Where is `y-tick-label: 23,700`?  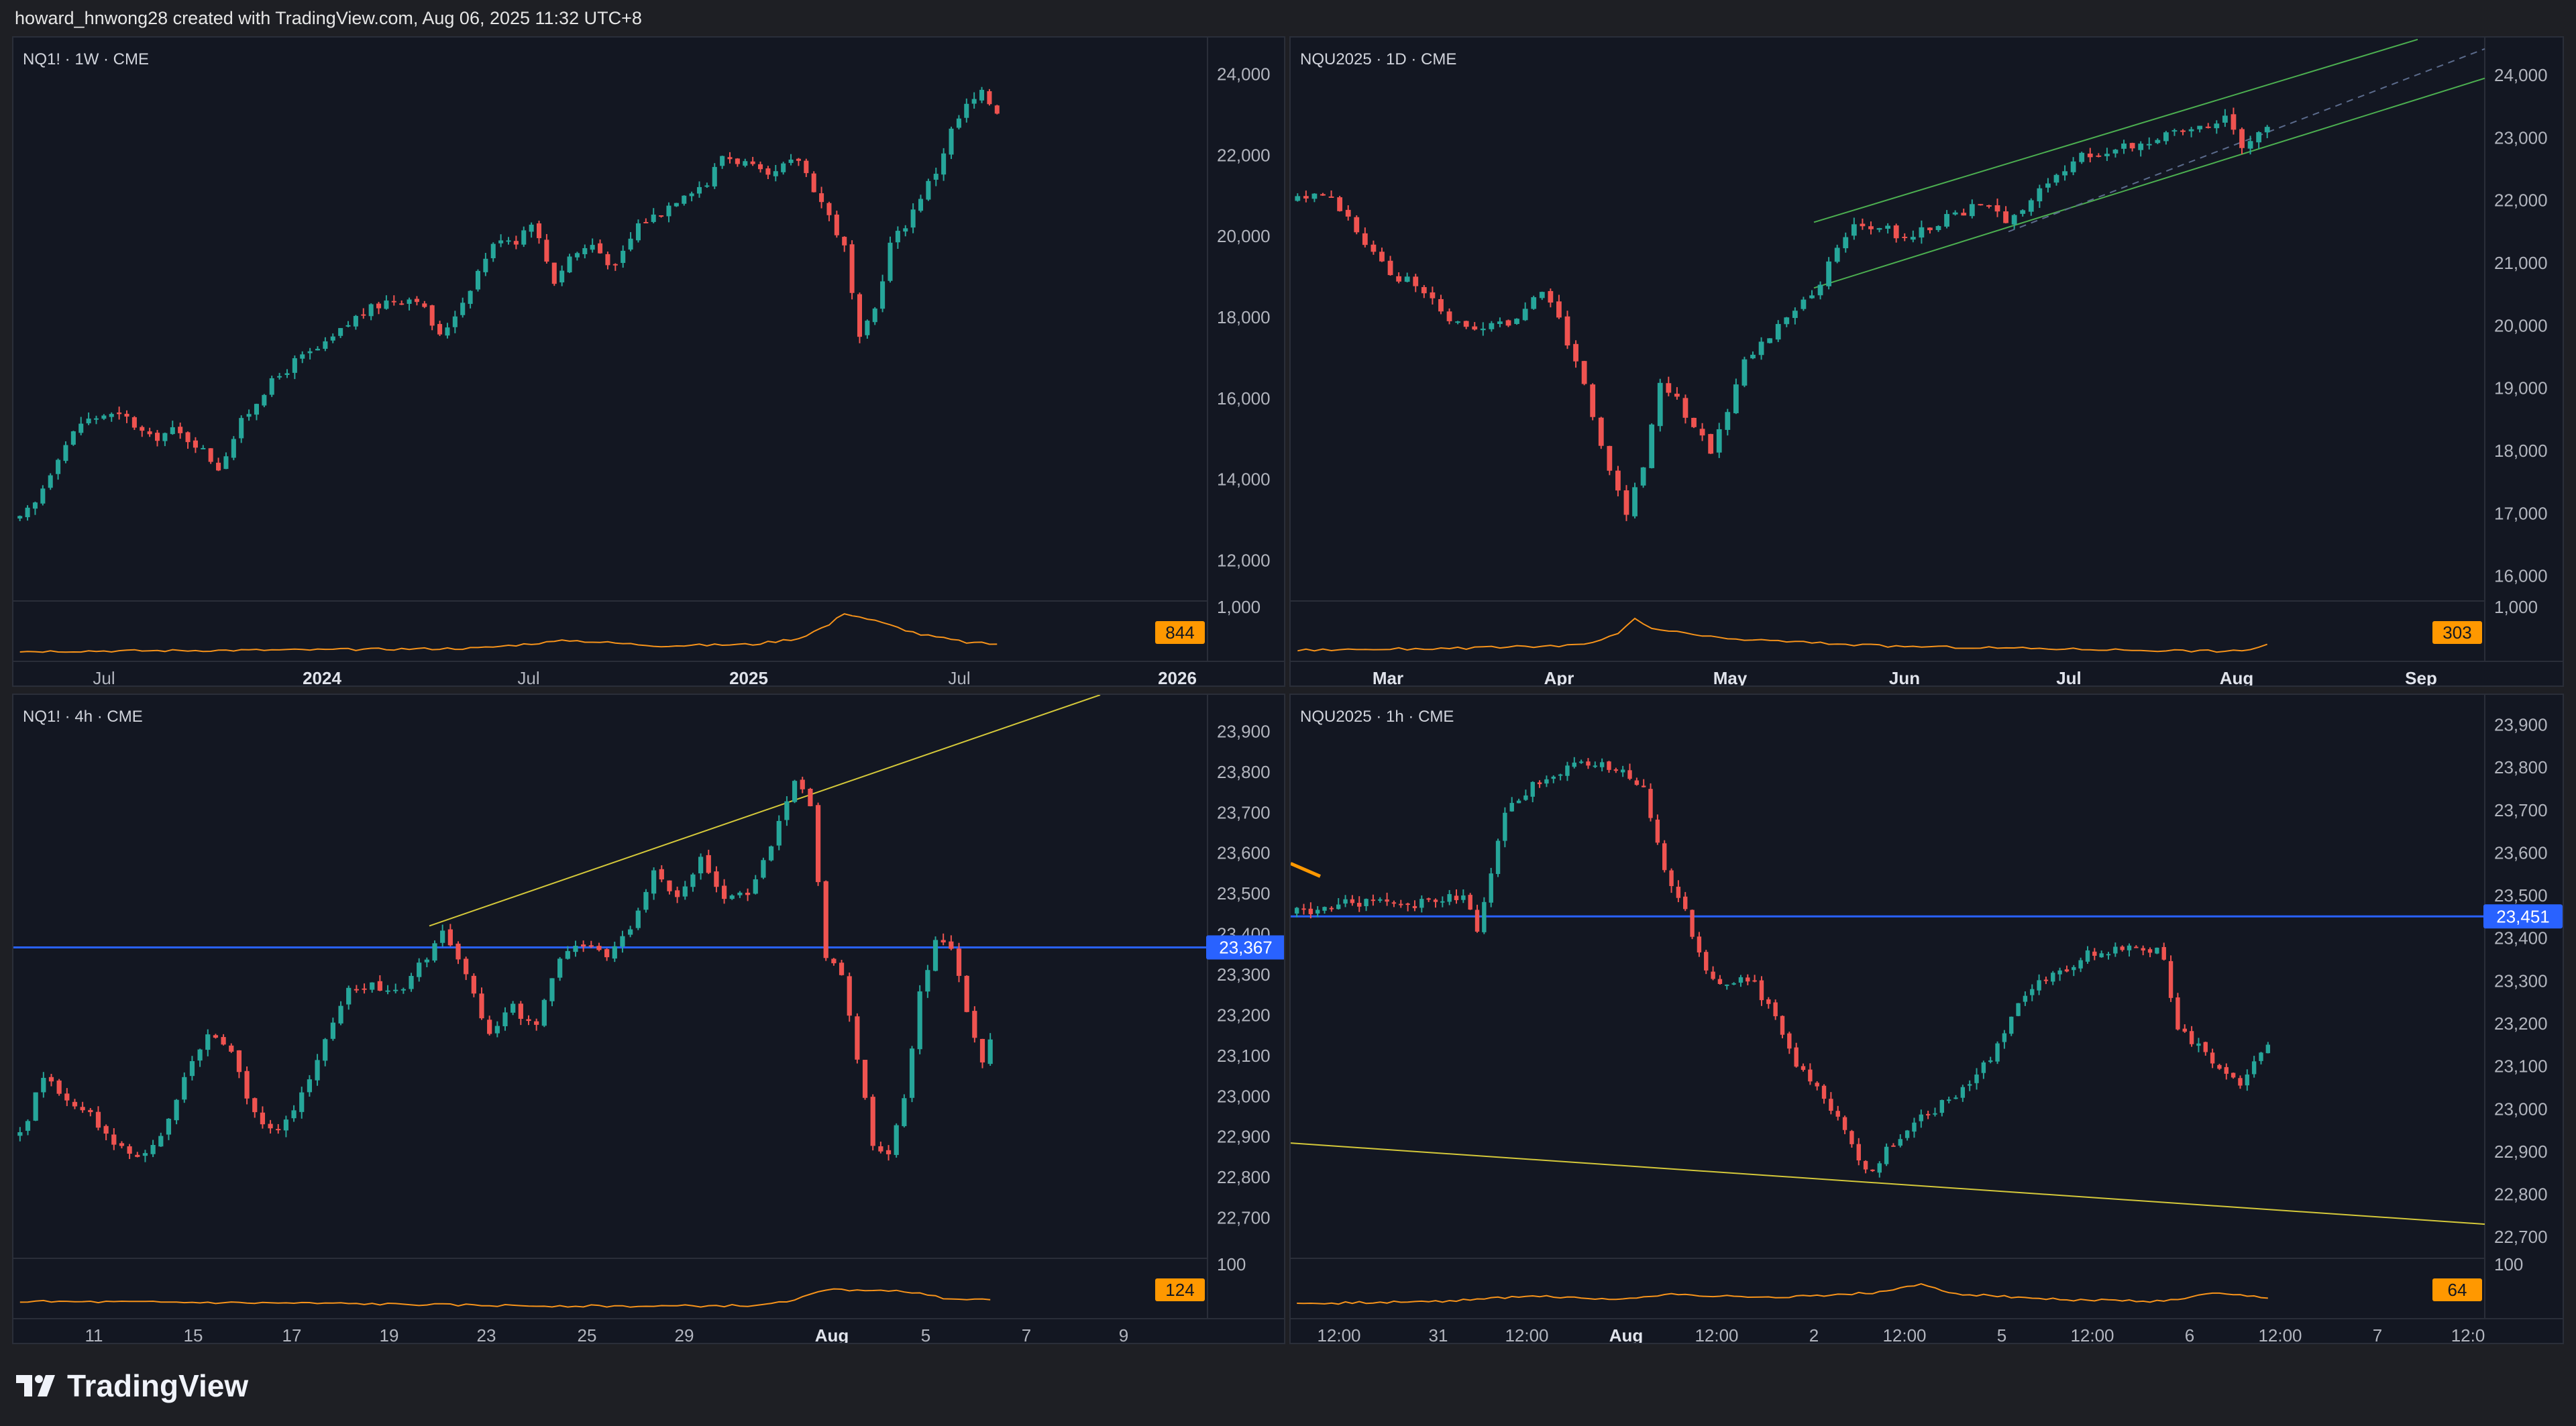
y-tick-label: 23,700 is located at coordinates (2521, 810).